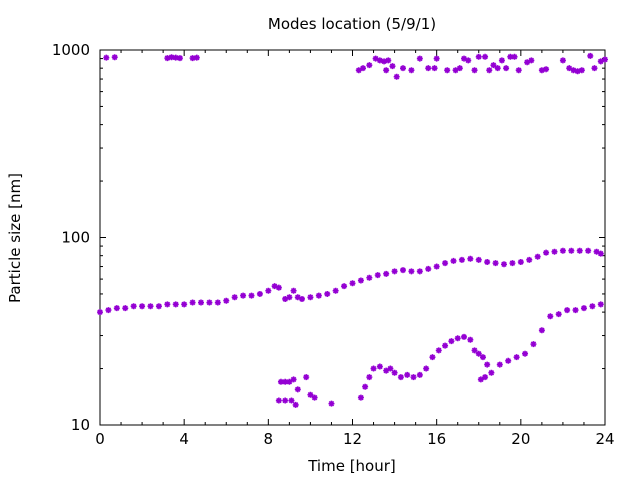  I want to click on x-tick-label: 0, so click(100, 439).